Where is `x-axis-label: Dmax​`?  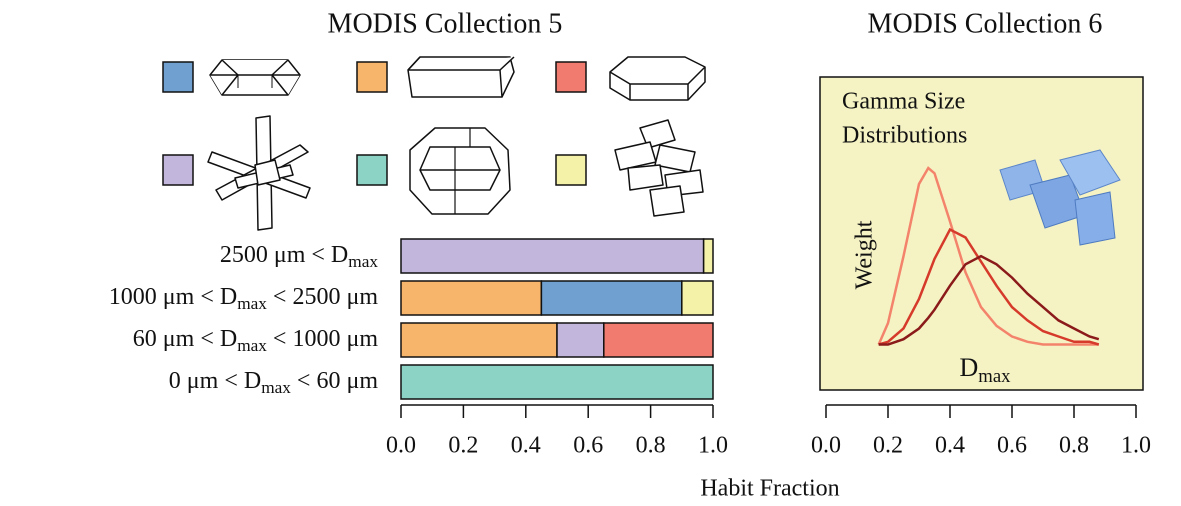
x-axis-label: Dmax​ is located at coordinates (986, 370).